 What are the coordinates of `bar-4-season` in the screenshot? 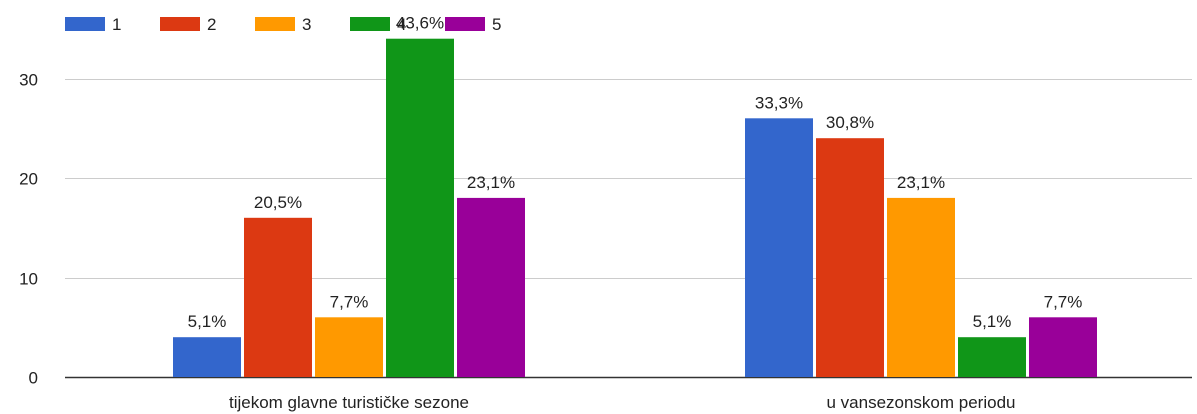 It's located at (420, 207).